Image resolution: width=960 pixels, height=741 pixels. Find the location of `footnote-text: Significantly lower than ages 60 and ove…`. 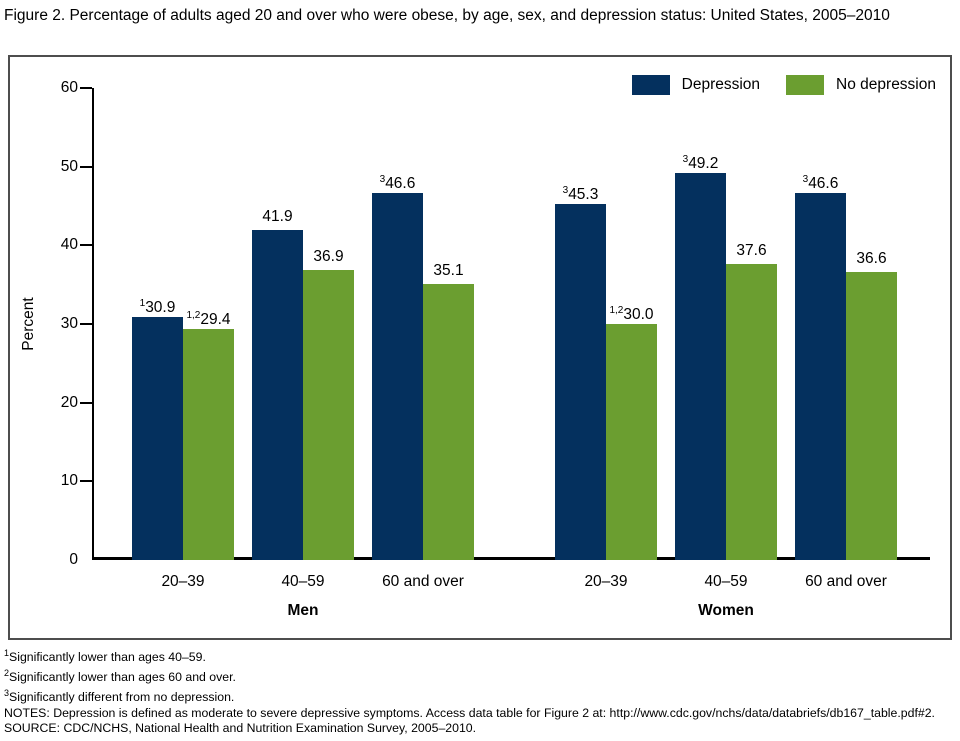

footnote-text: Significantly lower than ages 60 and ove… is located at coordinates (122, 676).